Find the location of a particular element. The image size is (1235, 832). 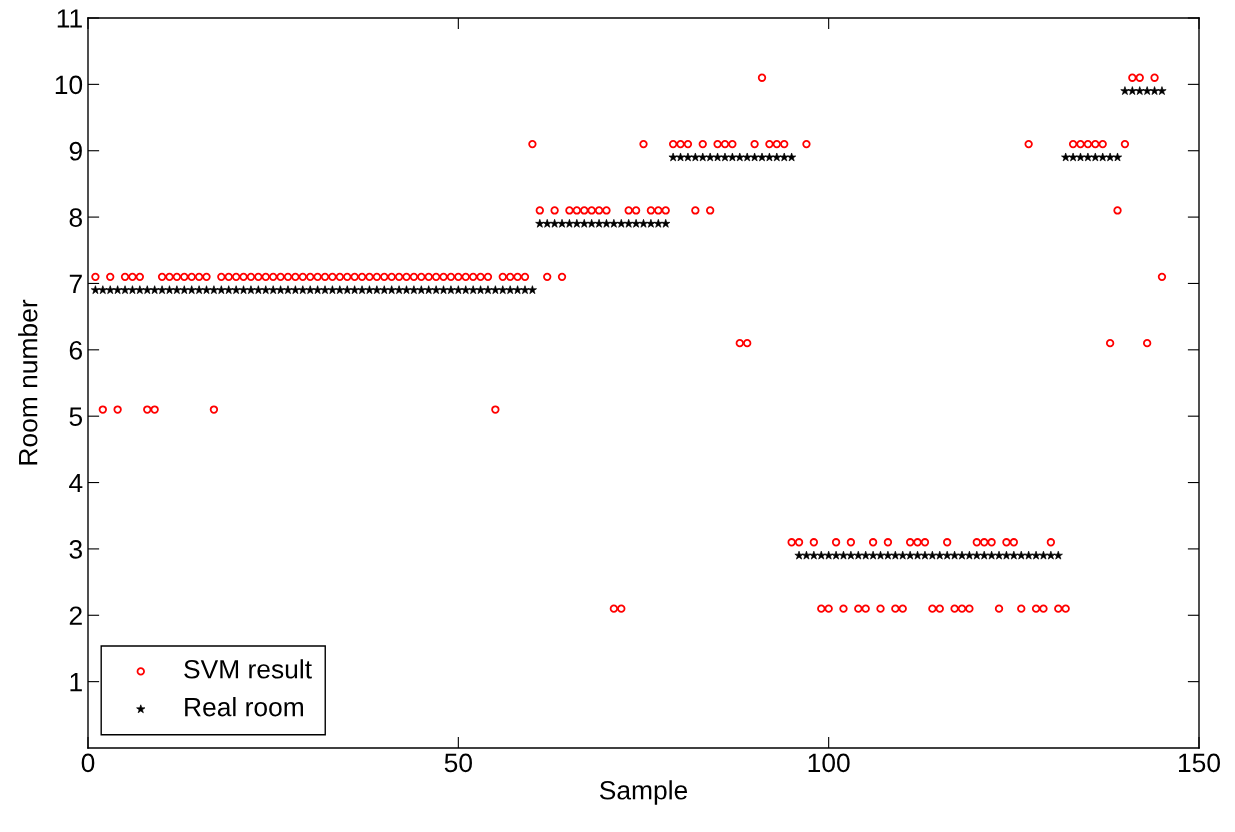

y-tick-label: 3 is located at coordinates (75, 549).